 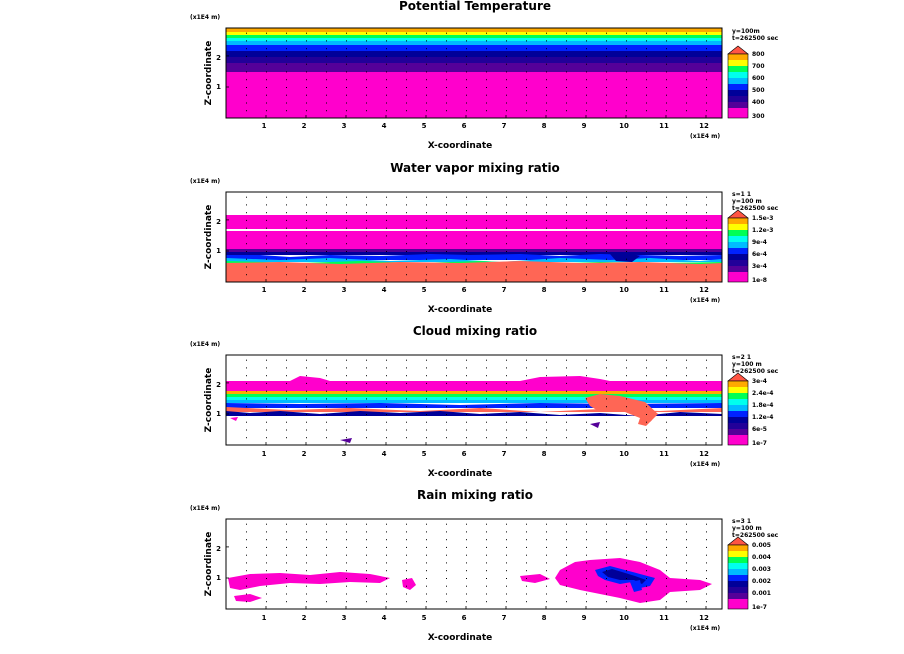 What do you see at coordinates (755, 371) in the screenshot?
I see `info-line: t=262500 sec` at bounding box center [755, 371].